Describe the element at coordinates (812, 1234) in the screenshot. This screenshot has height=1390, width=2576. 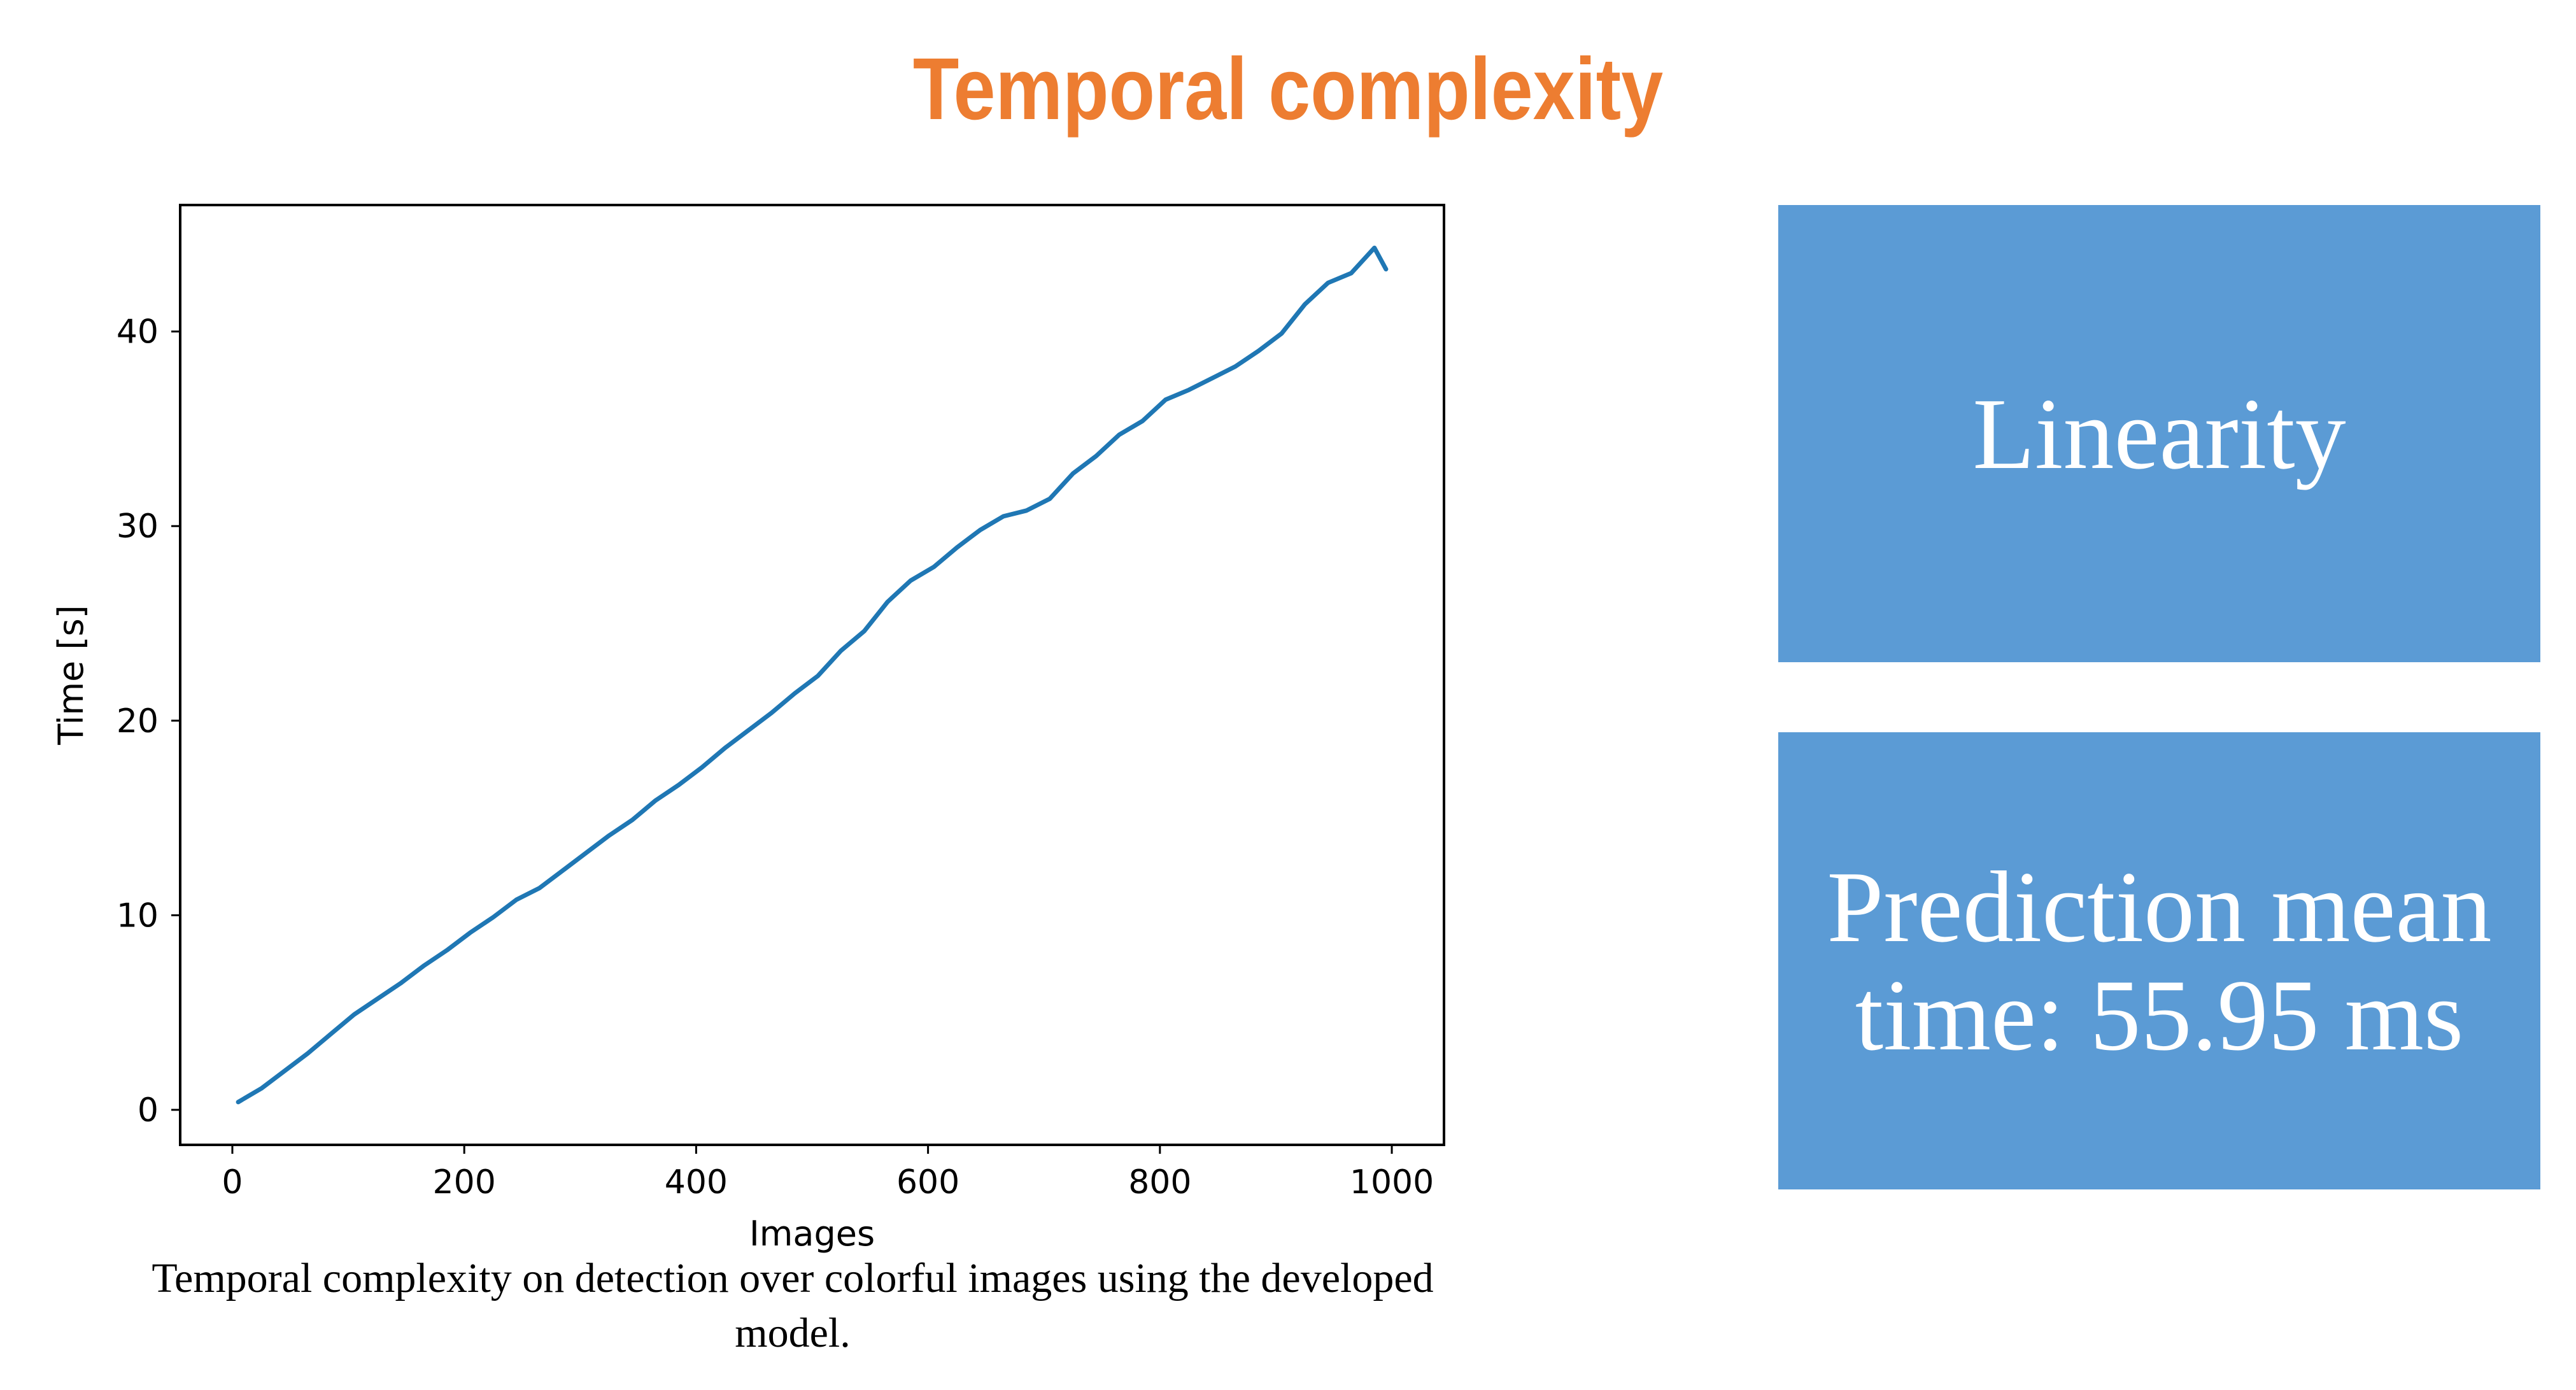
I see `x-axis-label: Images` at that location.